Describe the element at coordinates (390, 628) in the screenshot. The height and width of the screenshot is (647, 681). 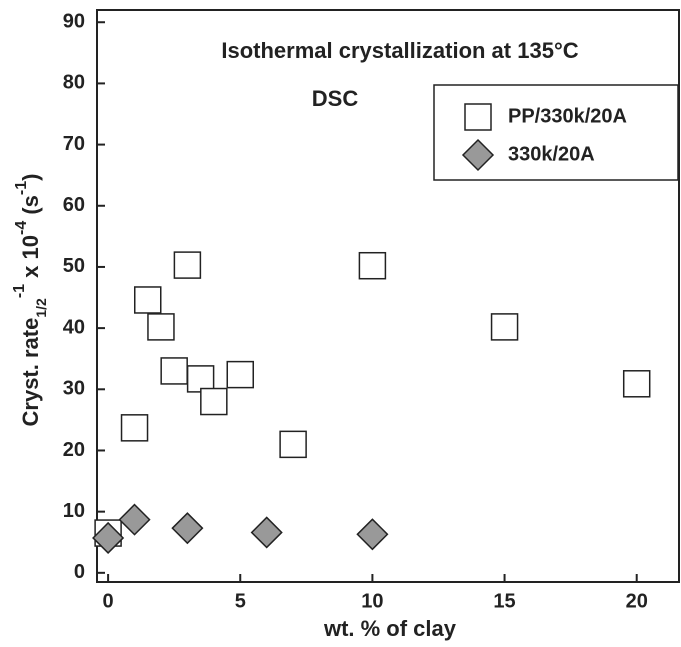
I see `x-axis-label: wt. % of clay` at that location.